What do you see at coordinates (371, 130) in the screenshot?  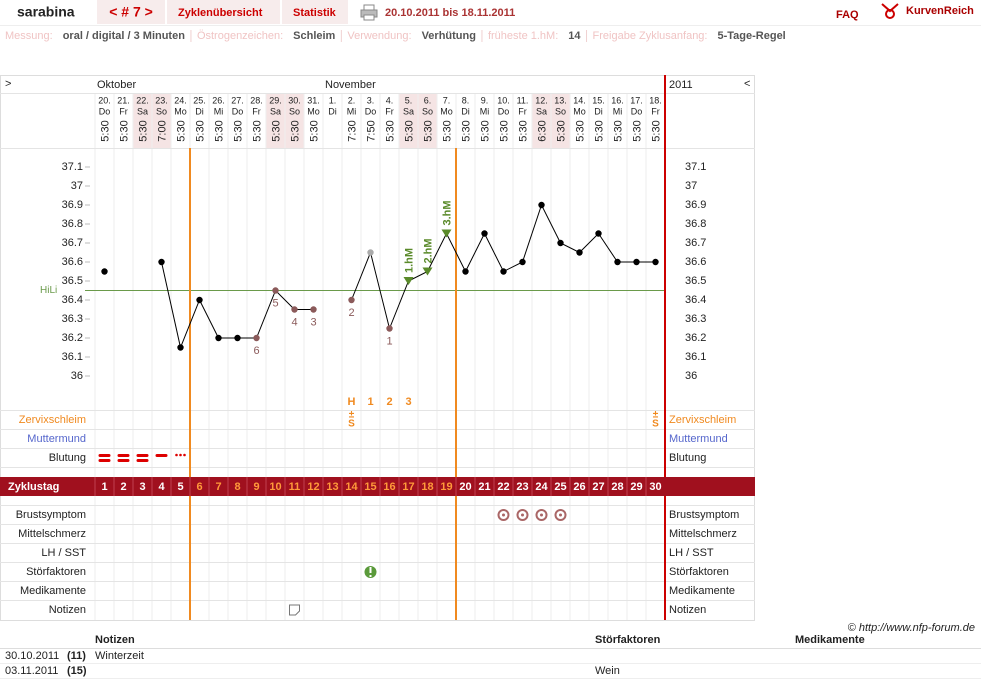 I see `time-label: 7:50` at bounding box center [371, 130].